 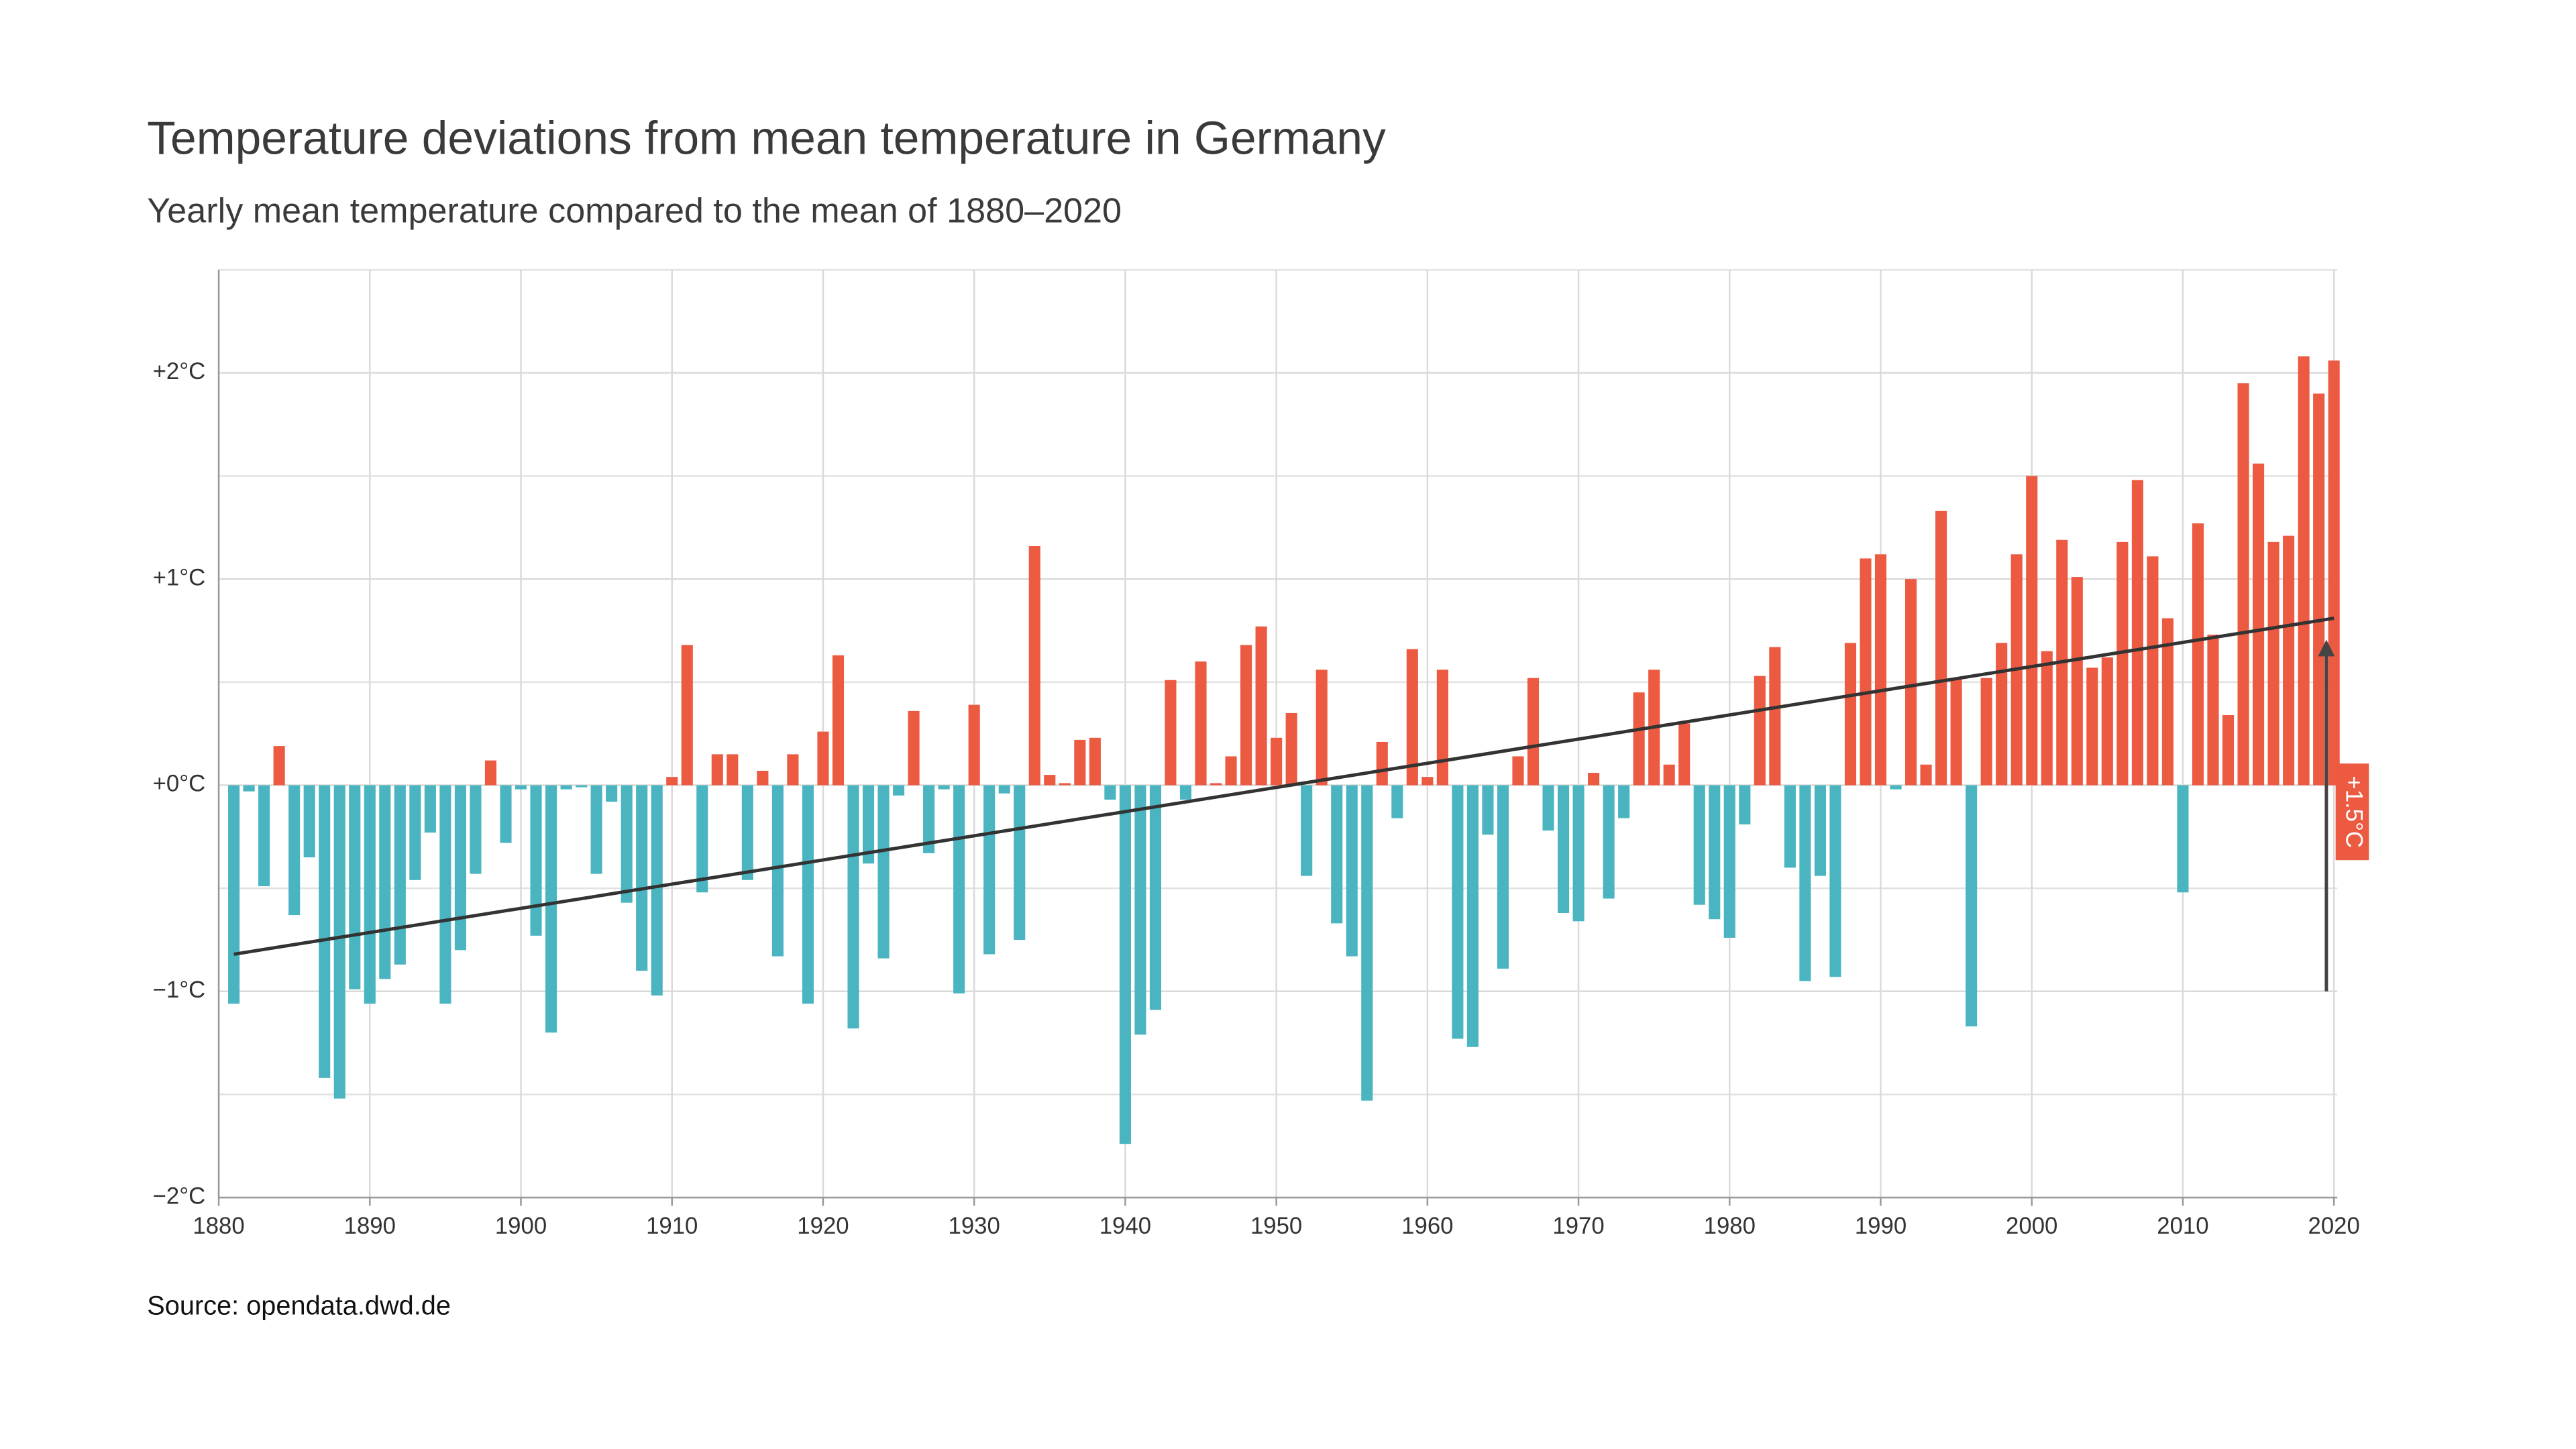 I want to click on x-tick-label: 1920, so click(x=823, y=1226).